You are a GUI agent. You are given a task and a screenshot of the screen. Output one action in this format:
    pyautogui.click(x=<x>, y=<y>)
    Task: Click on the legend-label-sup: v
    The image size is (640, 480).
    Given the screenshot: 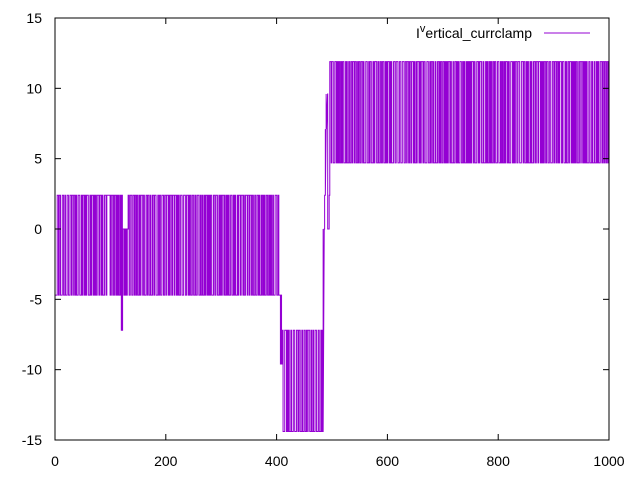 What is the action you would take?
    pyautogui.click(x=423, y=29)
    